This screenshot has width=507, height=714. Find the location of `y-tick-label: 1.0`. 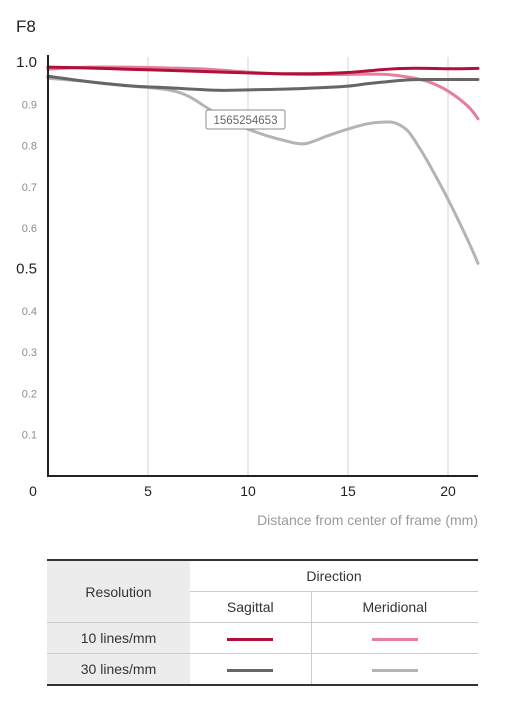

y-tick-label: 1.0 is located at coordinates (26, 62).